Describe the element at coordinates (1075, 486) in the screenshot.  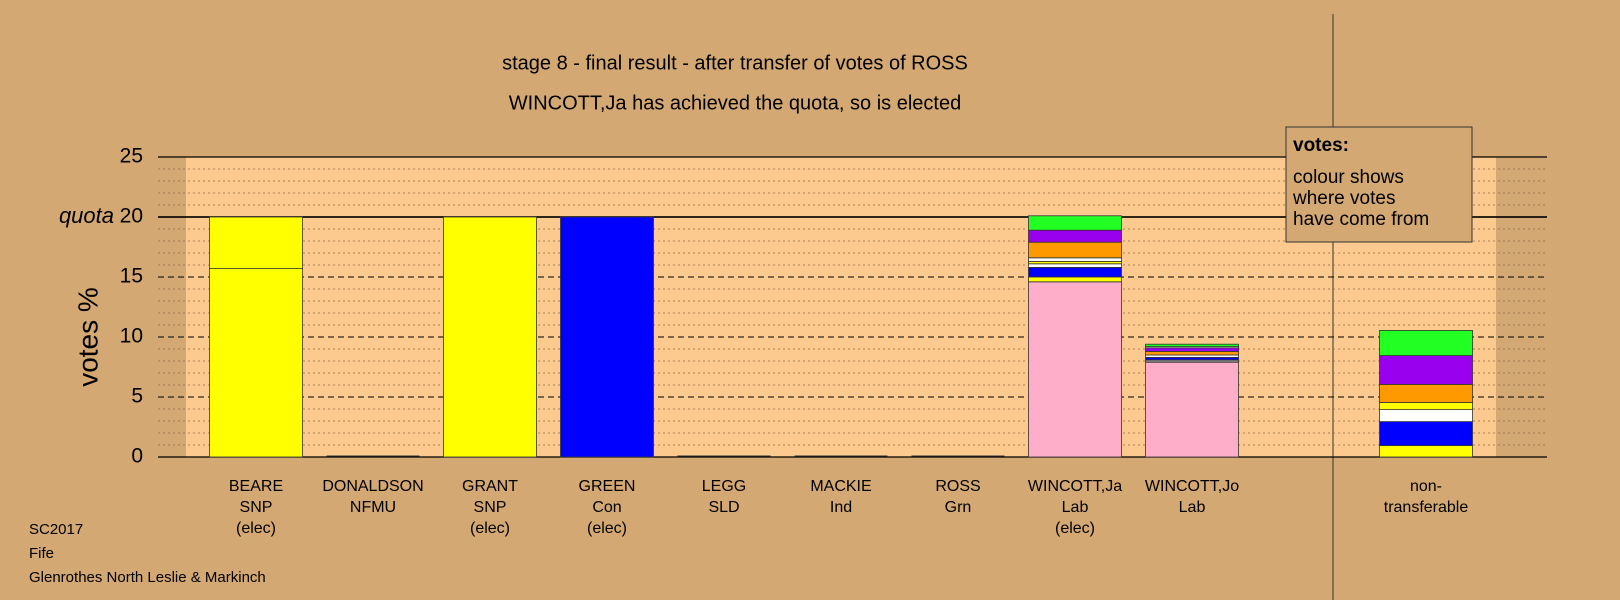
I see `x-tick-label: WINCOTT,Ja` at that location.